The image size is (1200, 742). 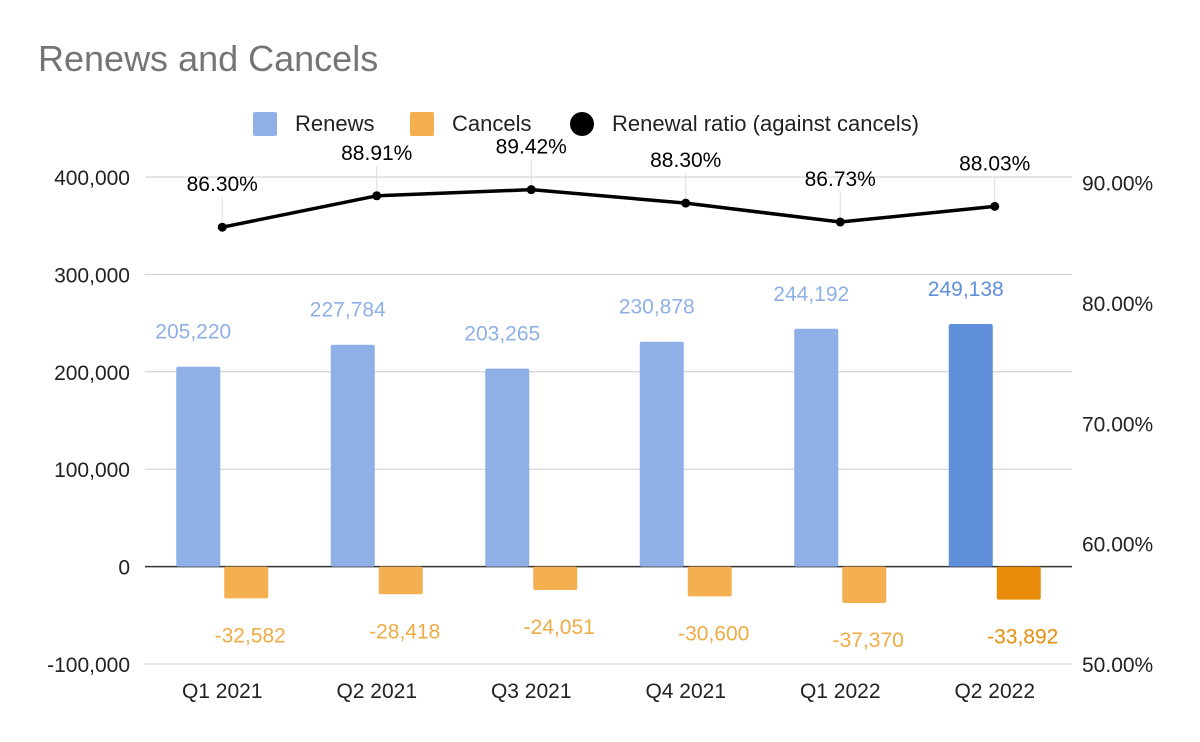 I want to click on data-label-renews: 244,192, so click(x=811, y=294).